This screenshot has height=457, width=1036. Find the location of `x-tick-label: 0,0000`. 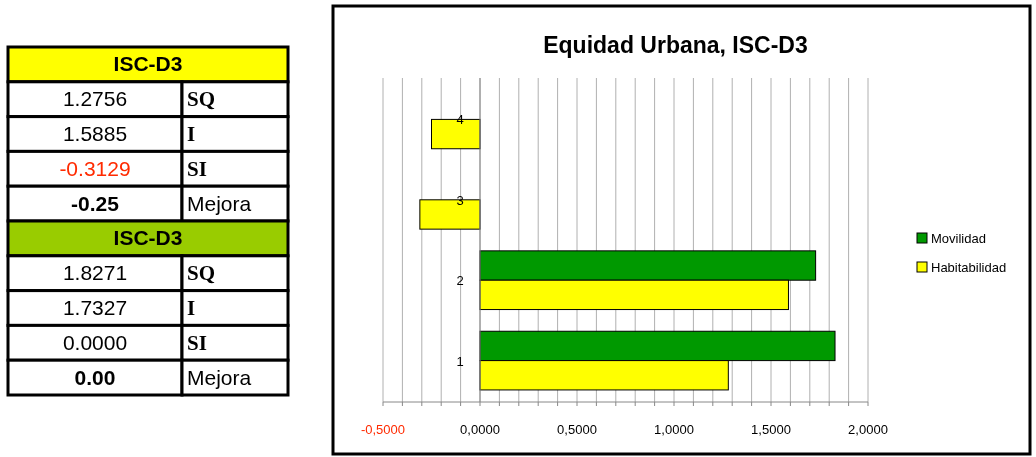

x-tick-label: 0,0000 is located at coordinates (480, 429).